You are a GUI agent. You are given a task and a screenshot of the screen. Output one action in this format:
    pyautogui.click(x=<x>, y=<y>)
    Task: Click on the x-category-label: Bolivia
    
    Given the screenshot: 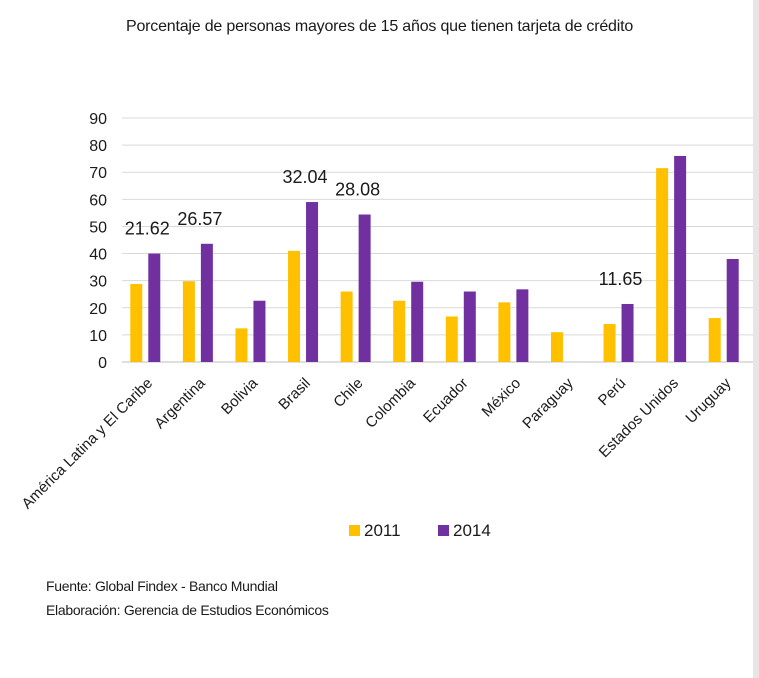 What is the action you would take?
    pyautogui.click(x=240, y=396)
    